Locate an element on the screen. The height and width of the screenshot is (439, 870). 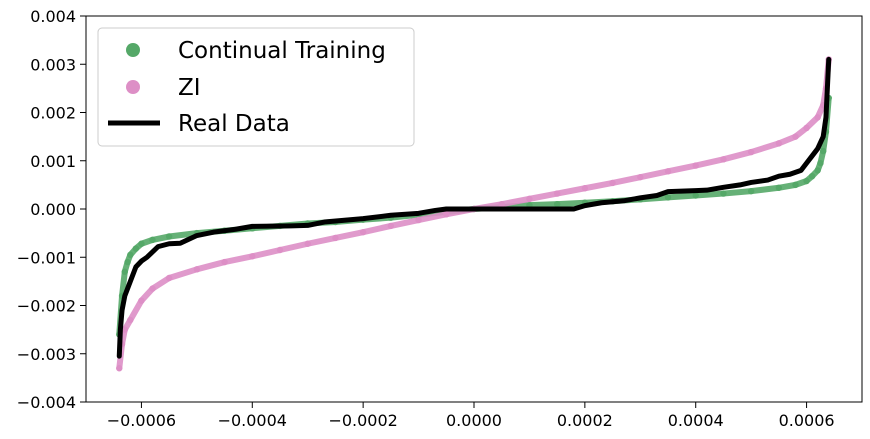
legend-box is located at coordinates (256, 87).